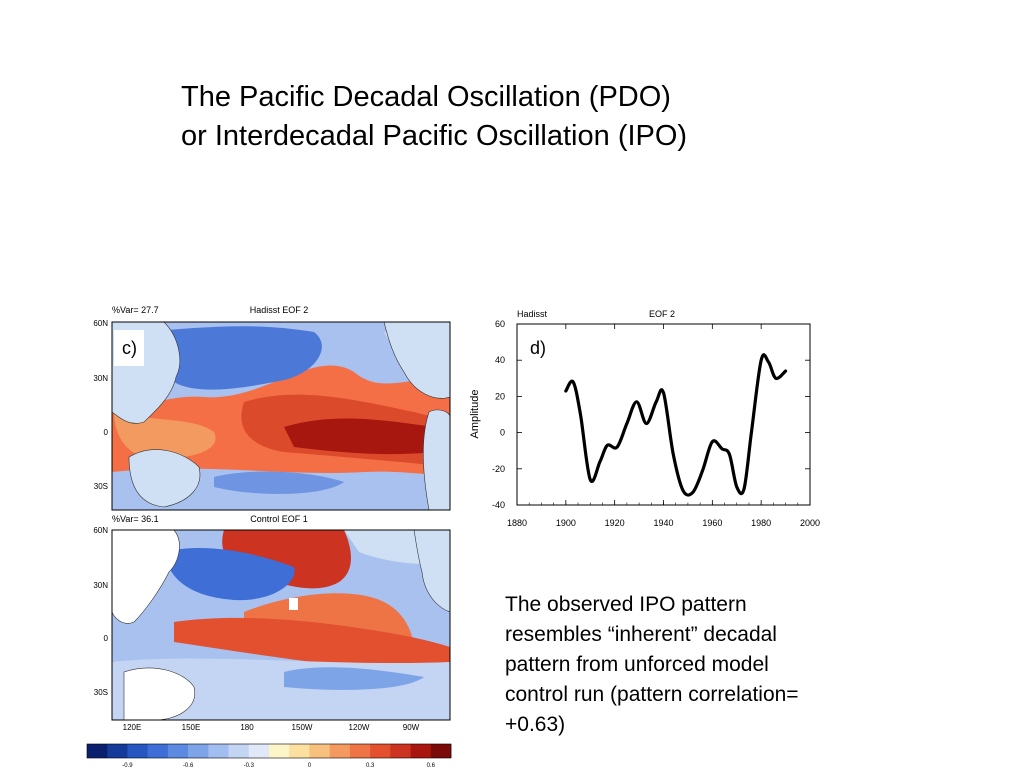 The image size is (1024, 768). I want to click on map-top-lat-1: 30N, so click(100, 378).